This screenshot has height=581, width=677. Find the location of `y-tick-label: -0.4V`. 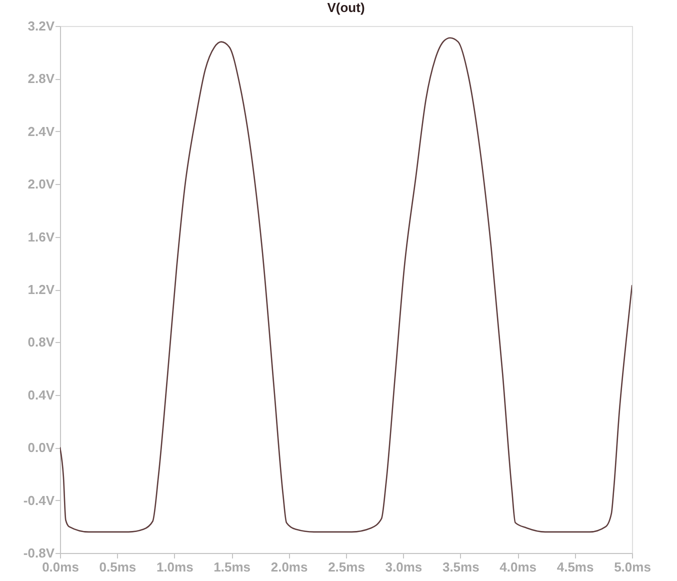

y-tick-label: -0.4V is located at coordinates (39, 500).